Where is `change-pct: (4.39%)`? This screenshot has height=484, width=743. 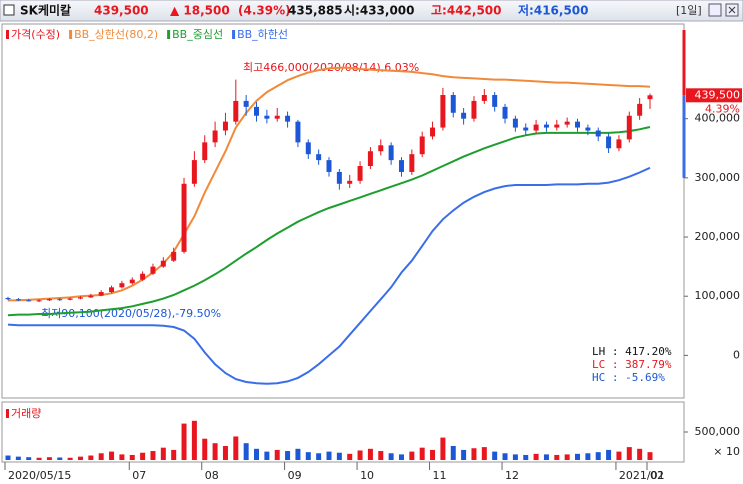 change-pct: (4.39%) is located at coordinates (264, 11).